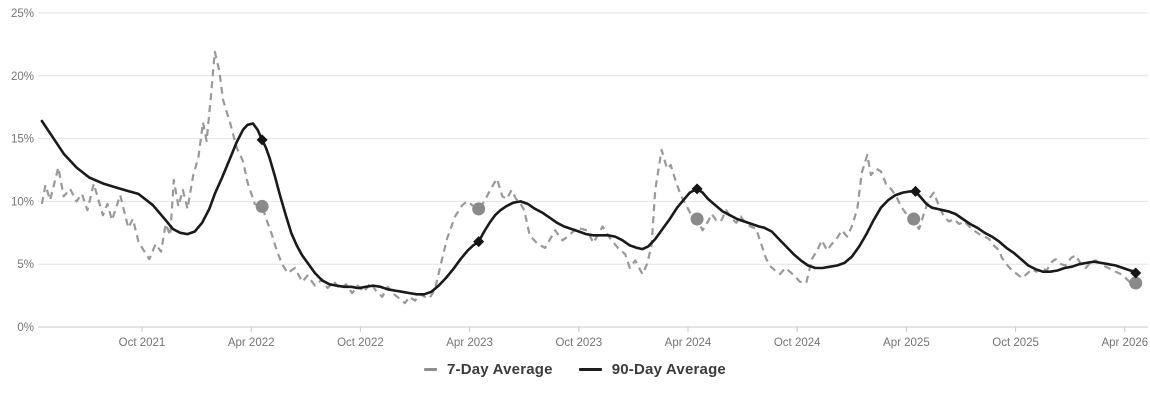 The image size is (1150, 401). I want to click on solid-line-swatch-icon, so click(590, 369).